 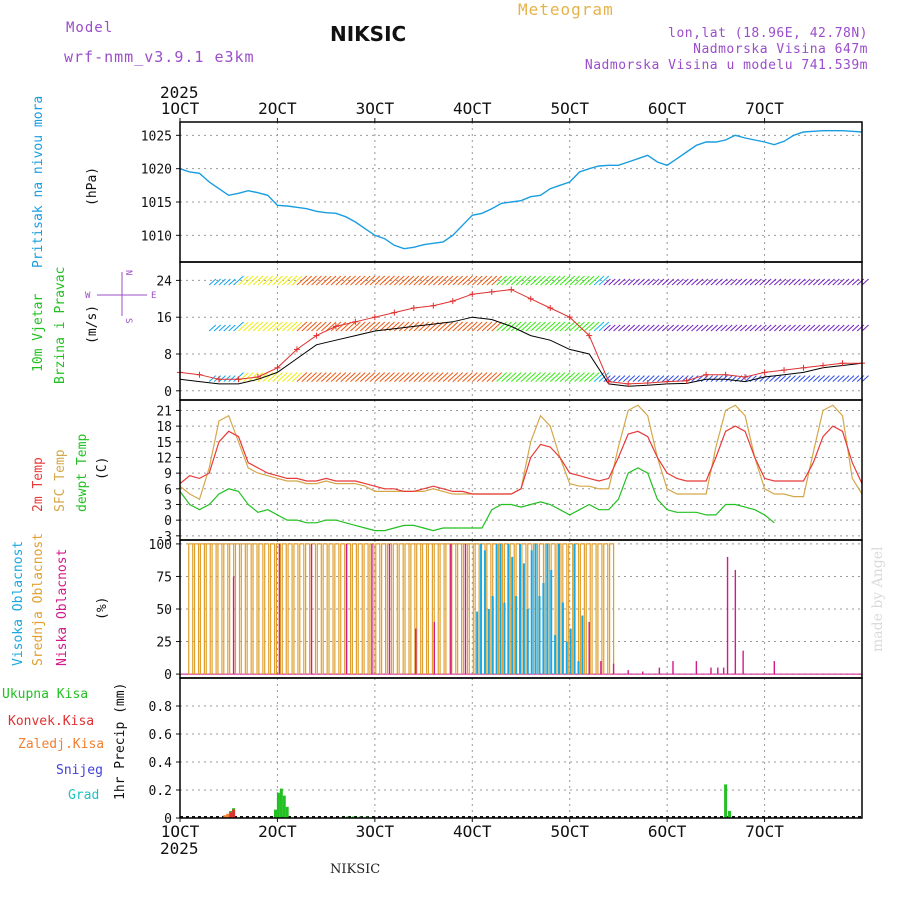 I want to click on y-tick-label: 6, so click(x=168, y=490).